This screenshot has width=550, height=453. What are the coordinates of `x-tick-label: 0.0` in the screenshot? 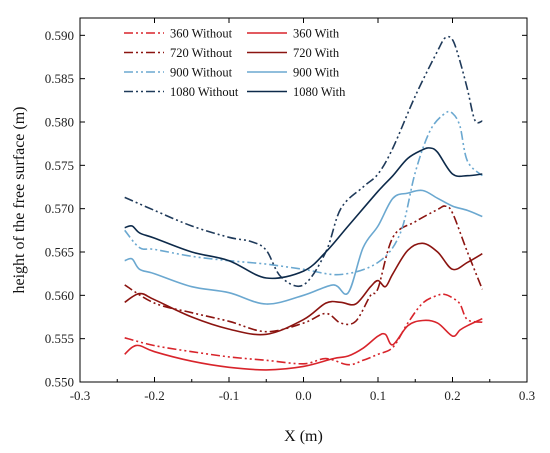 It's located at (303, 395).